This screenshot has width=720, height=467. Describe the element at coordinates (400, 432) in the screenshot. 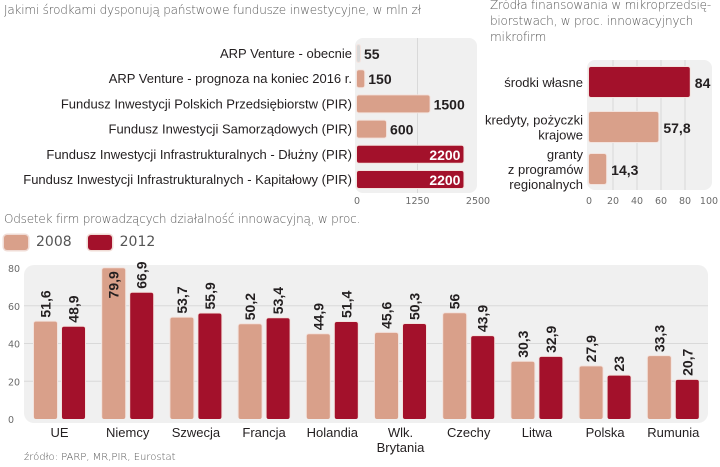

I see `chart3-category-label: Wlk.` at that location.